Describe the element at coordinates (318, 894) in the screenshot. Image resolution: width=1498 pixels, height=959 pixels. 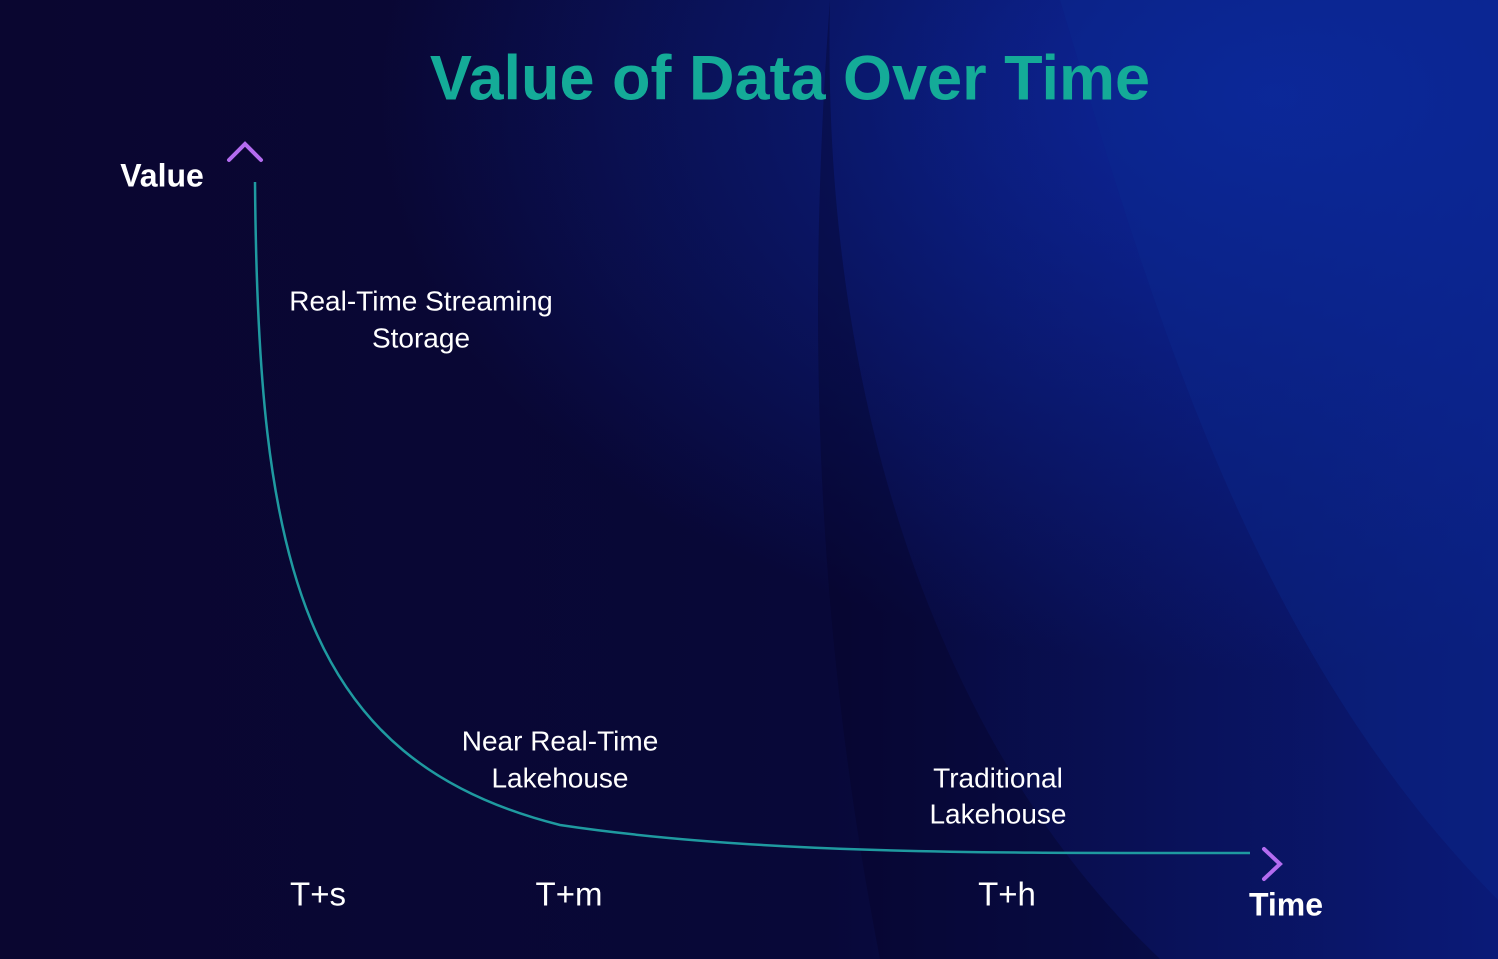
I see `time-label: T+s` at that location.